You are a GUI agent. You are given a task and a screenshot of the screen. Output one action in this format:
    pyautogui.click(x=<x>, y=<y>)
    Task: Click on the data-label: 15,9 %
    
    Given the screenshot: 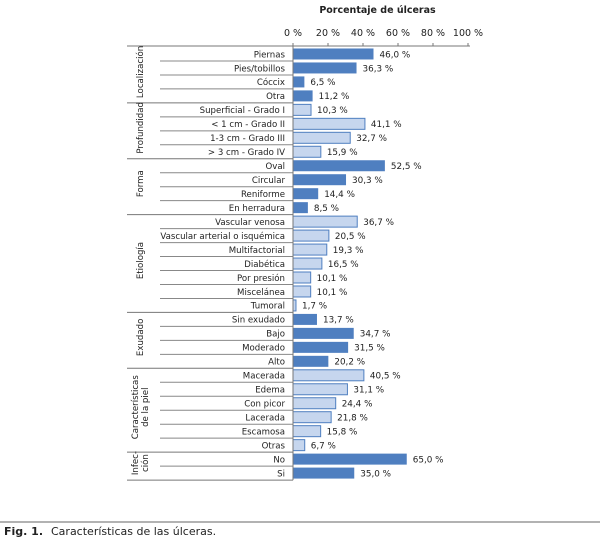 What is the action you would take?
    pyautogui.click(x=342, y=153)
    